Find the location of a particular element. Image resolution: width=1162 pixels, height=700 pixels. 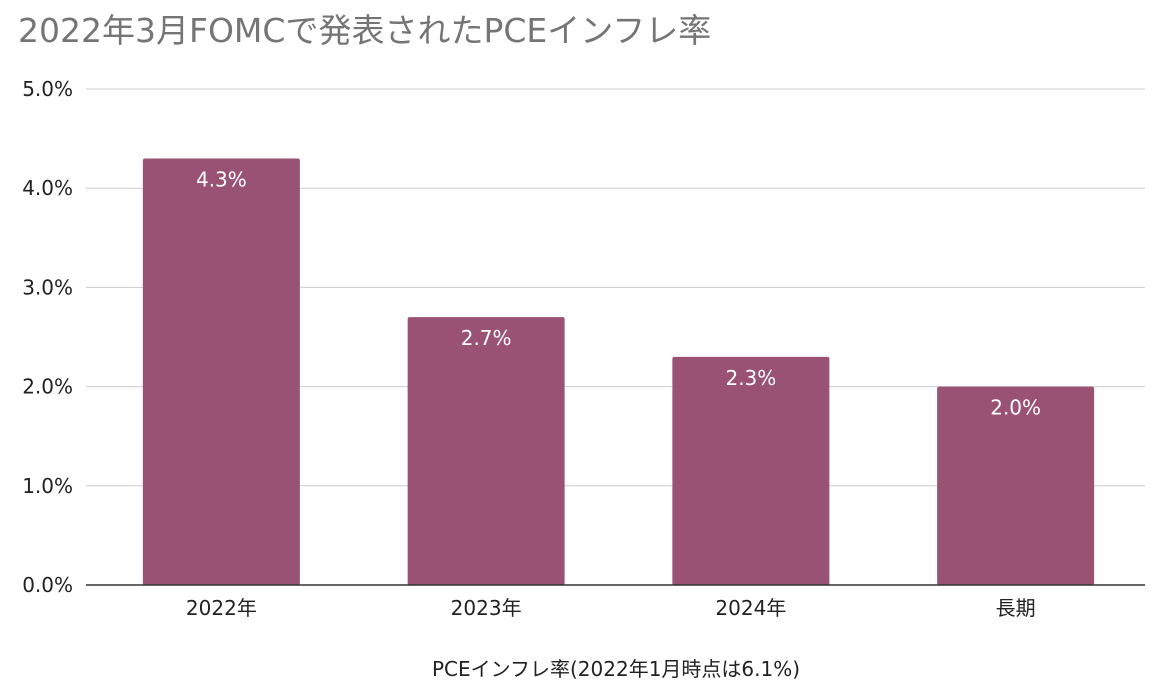

y-tick-label: 0.0% is located at coordinates (47, 585).